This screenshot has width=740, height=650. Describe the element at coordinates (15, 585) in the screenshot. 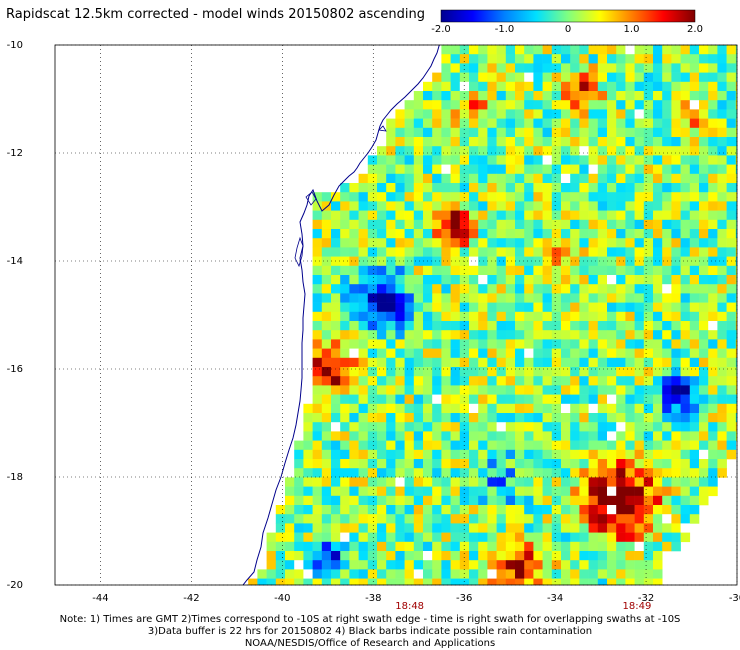

I see `lat-tick-label: -20` at that location.